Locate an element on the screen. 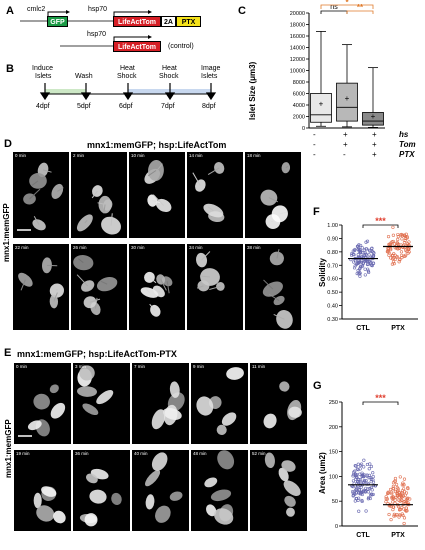  gfp-box: GFP is located at coordinates (57, 21).